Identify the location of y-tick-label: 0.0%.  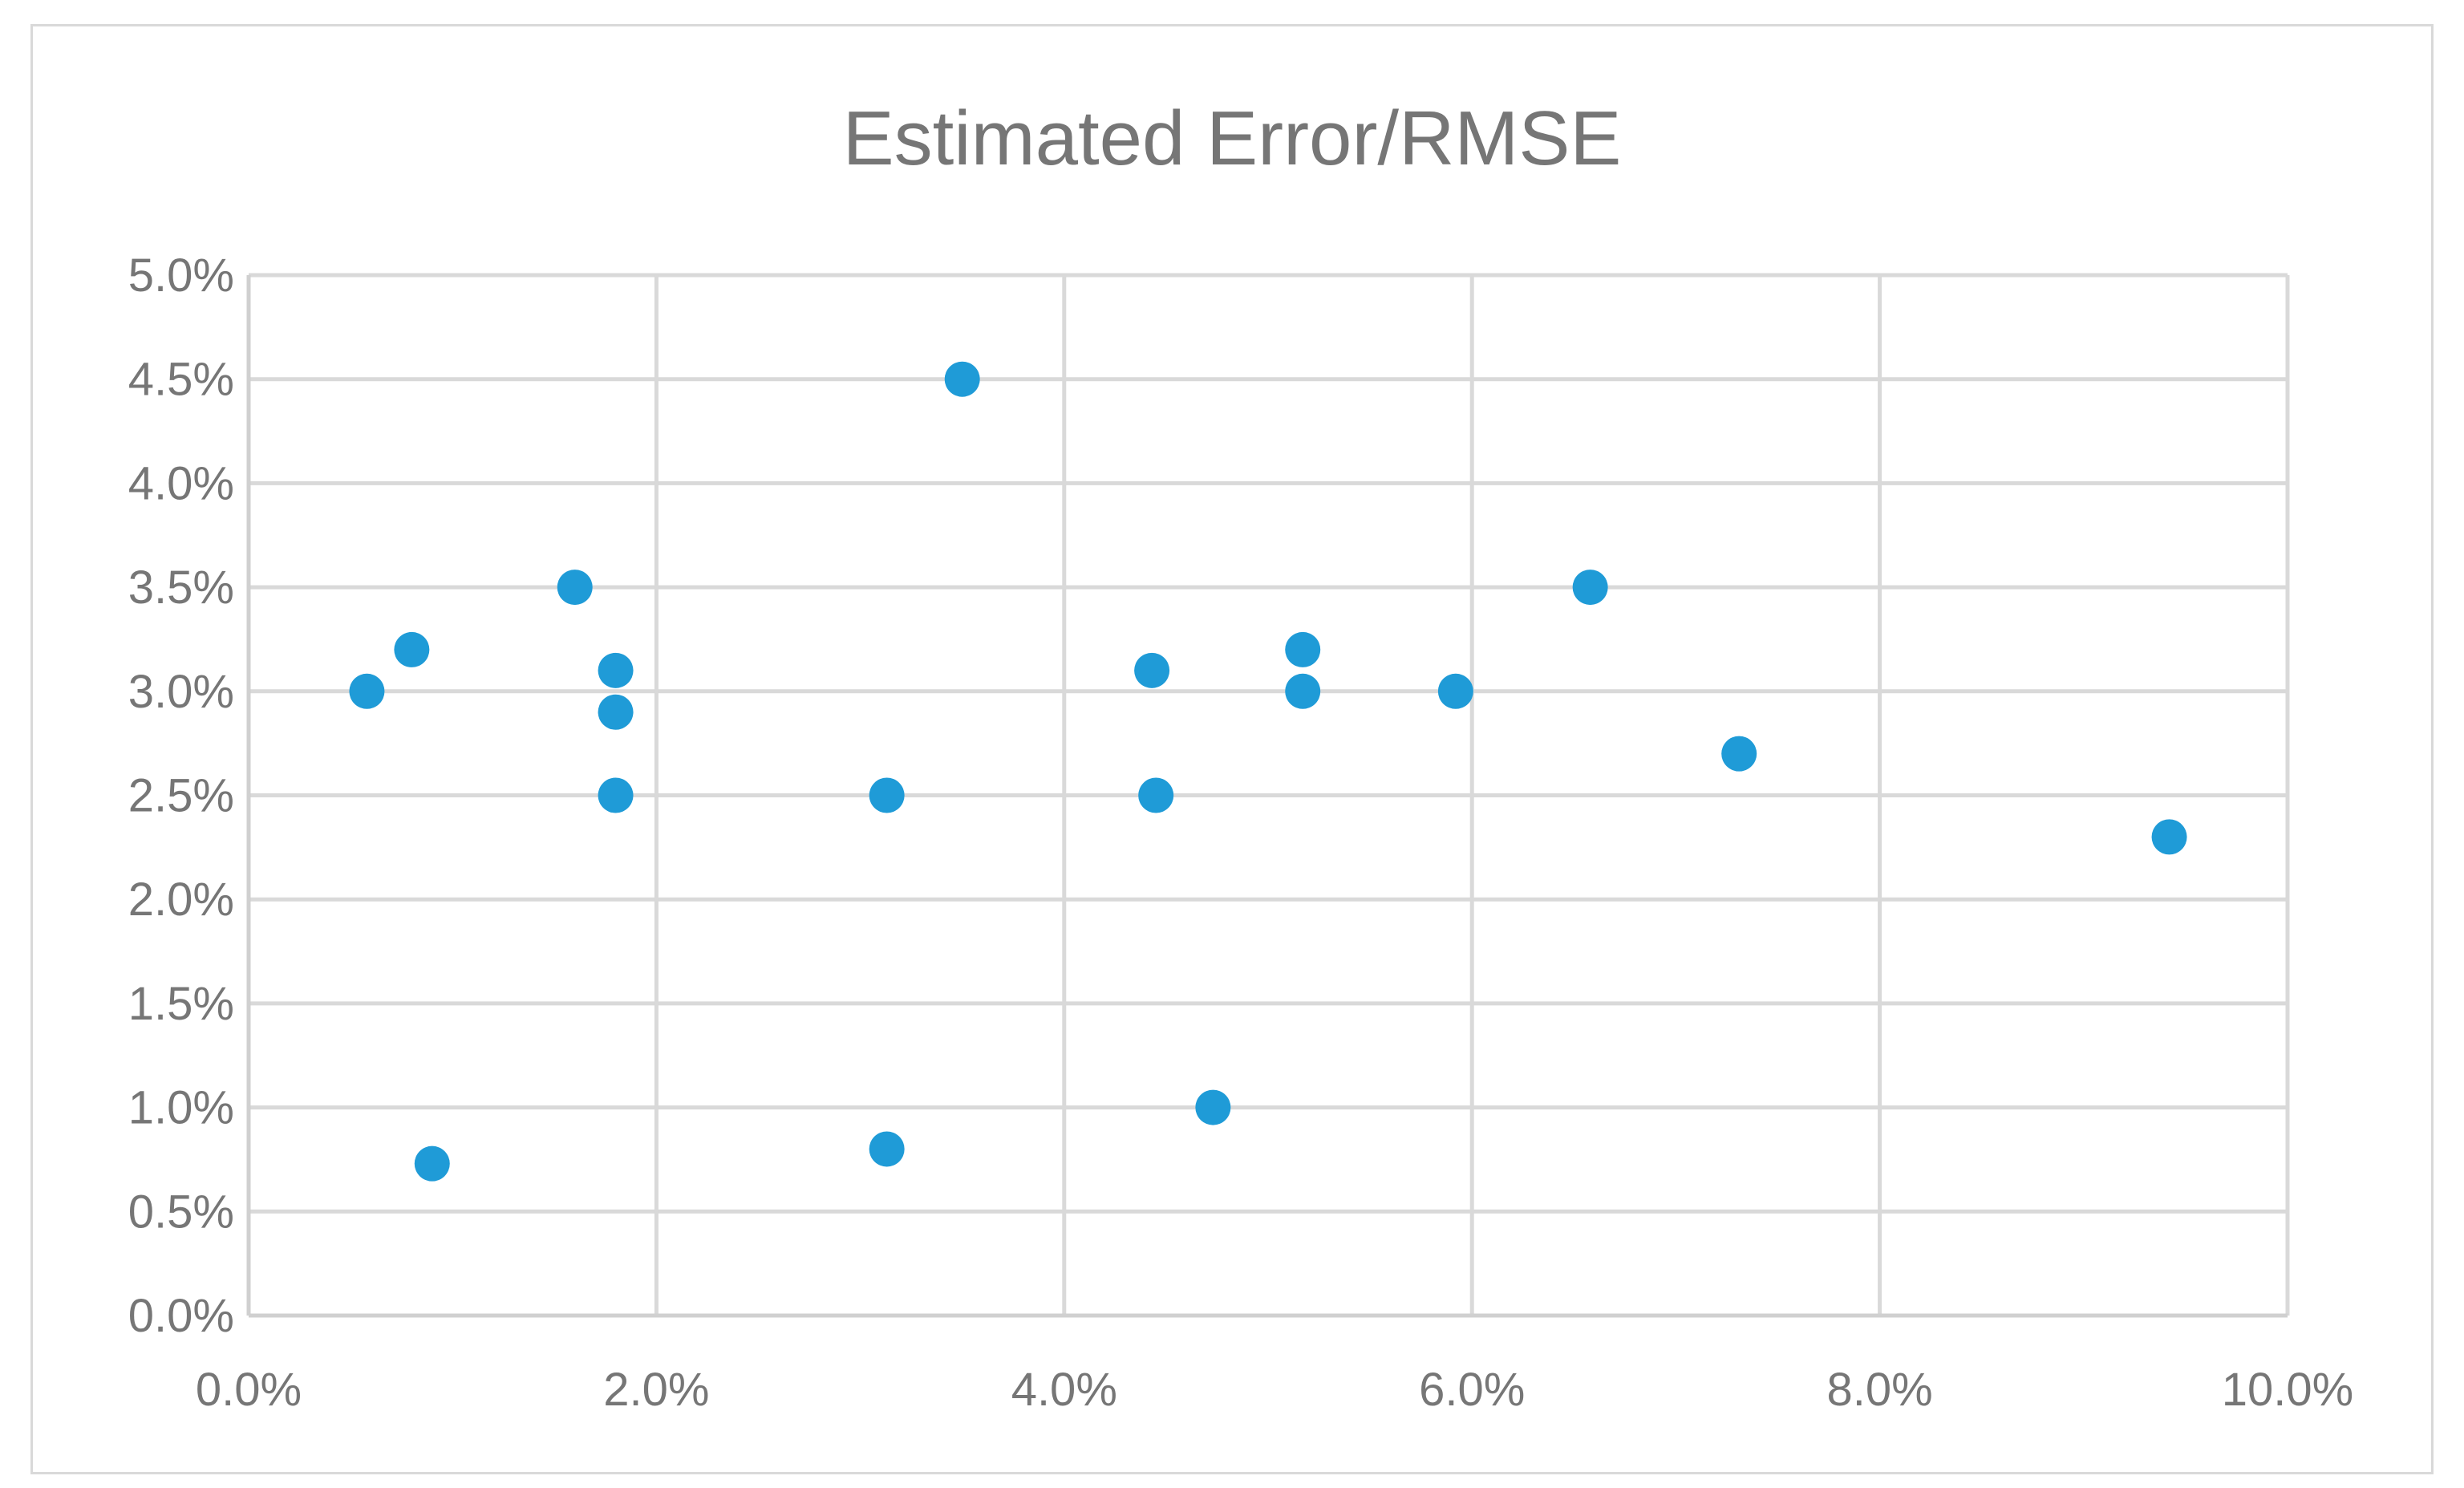
(181, 1316).